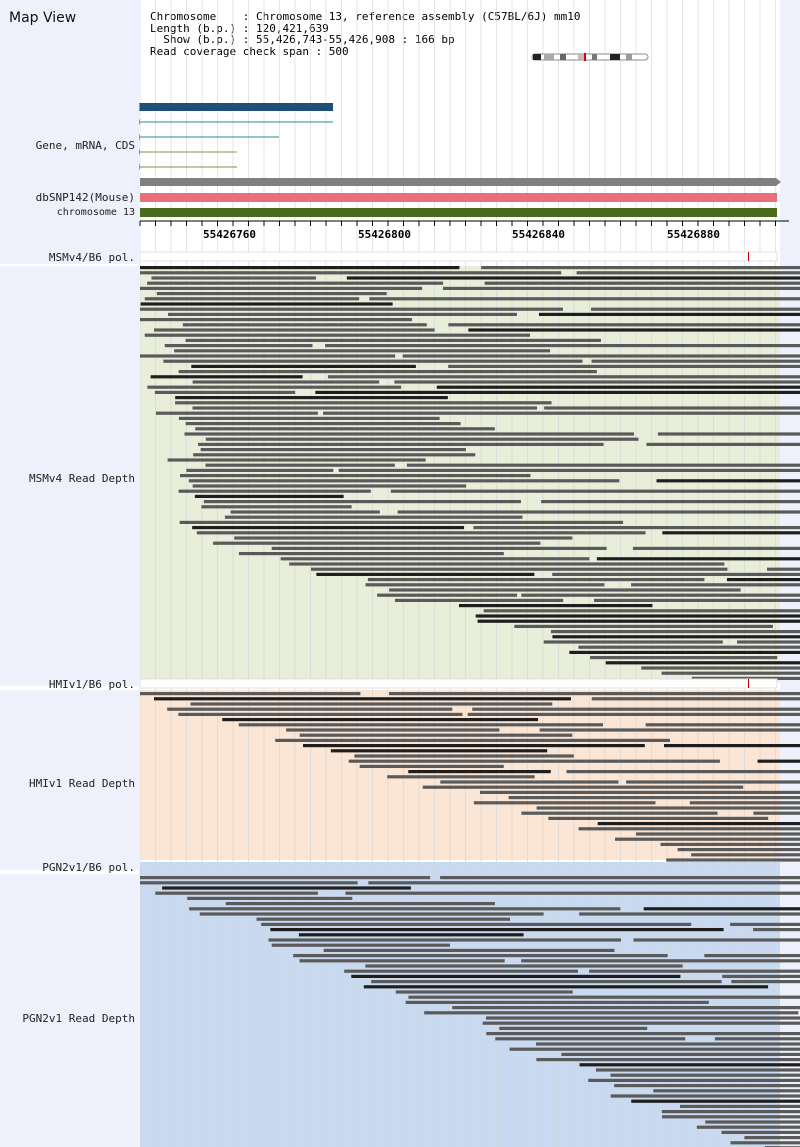  Describe the element at coordinates (69, 1010) in the screenshot. I see `pgn-tint` at that location.